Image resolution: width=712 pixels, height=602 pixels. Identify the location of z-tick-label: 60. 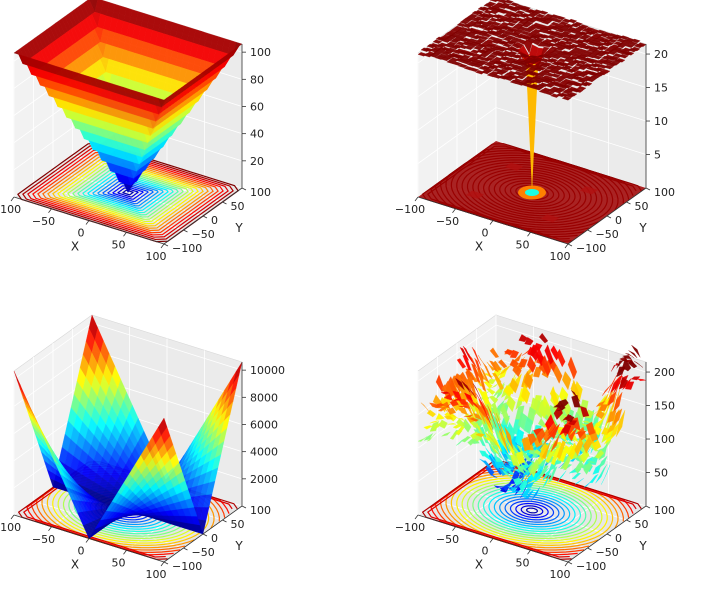
(257, 106).